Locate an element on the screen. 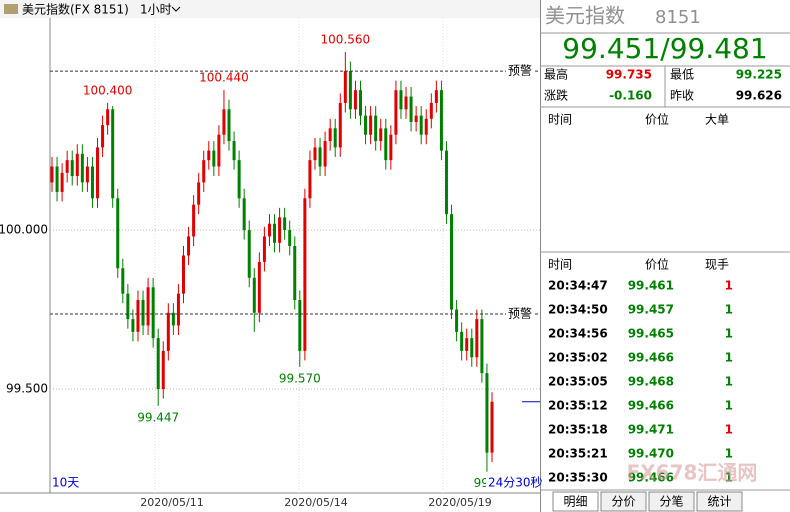 The image size is (790, 512). column-header: 大单 is located at coordinates (717, 120).